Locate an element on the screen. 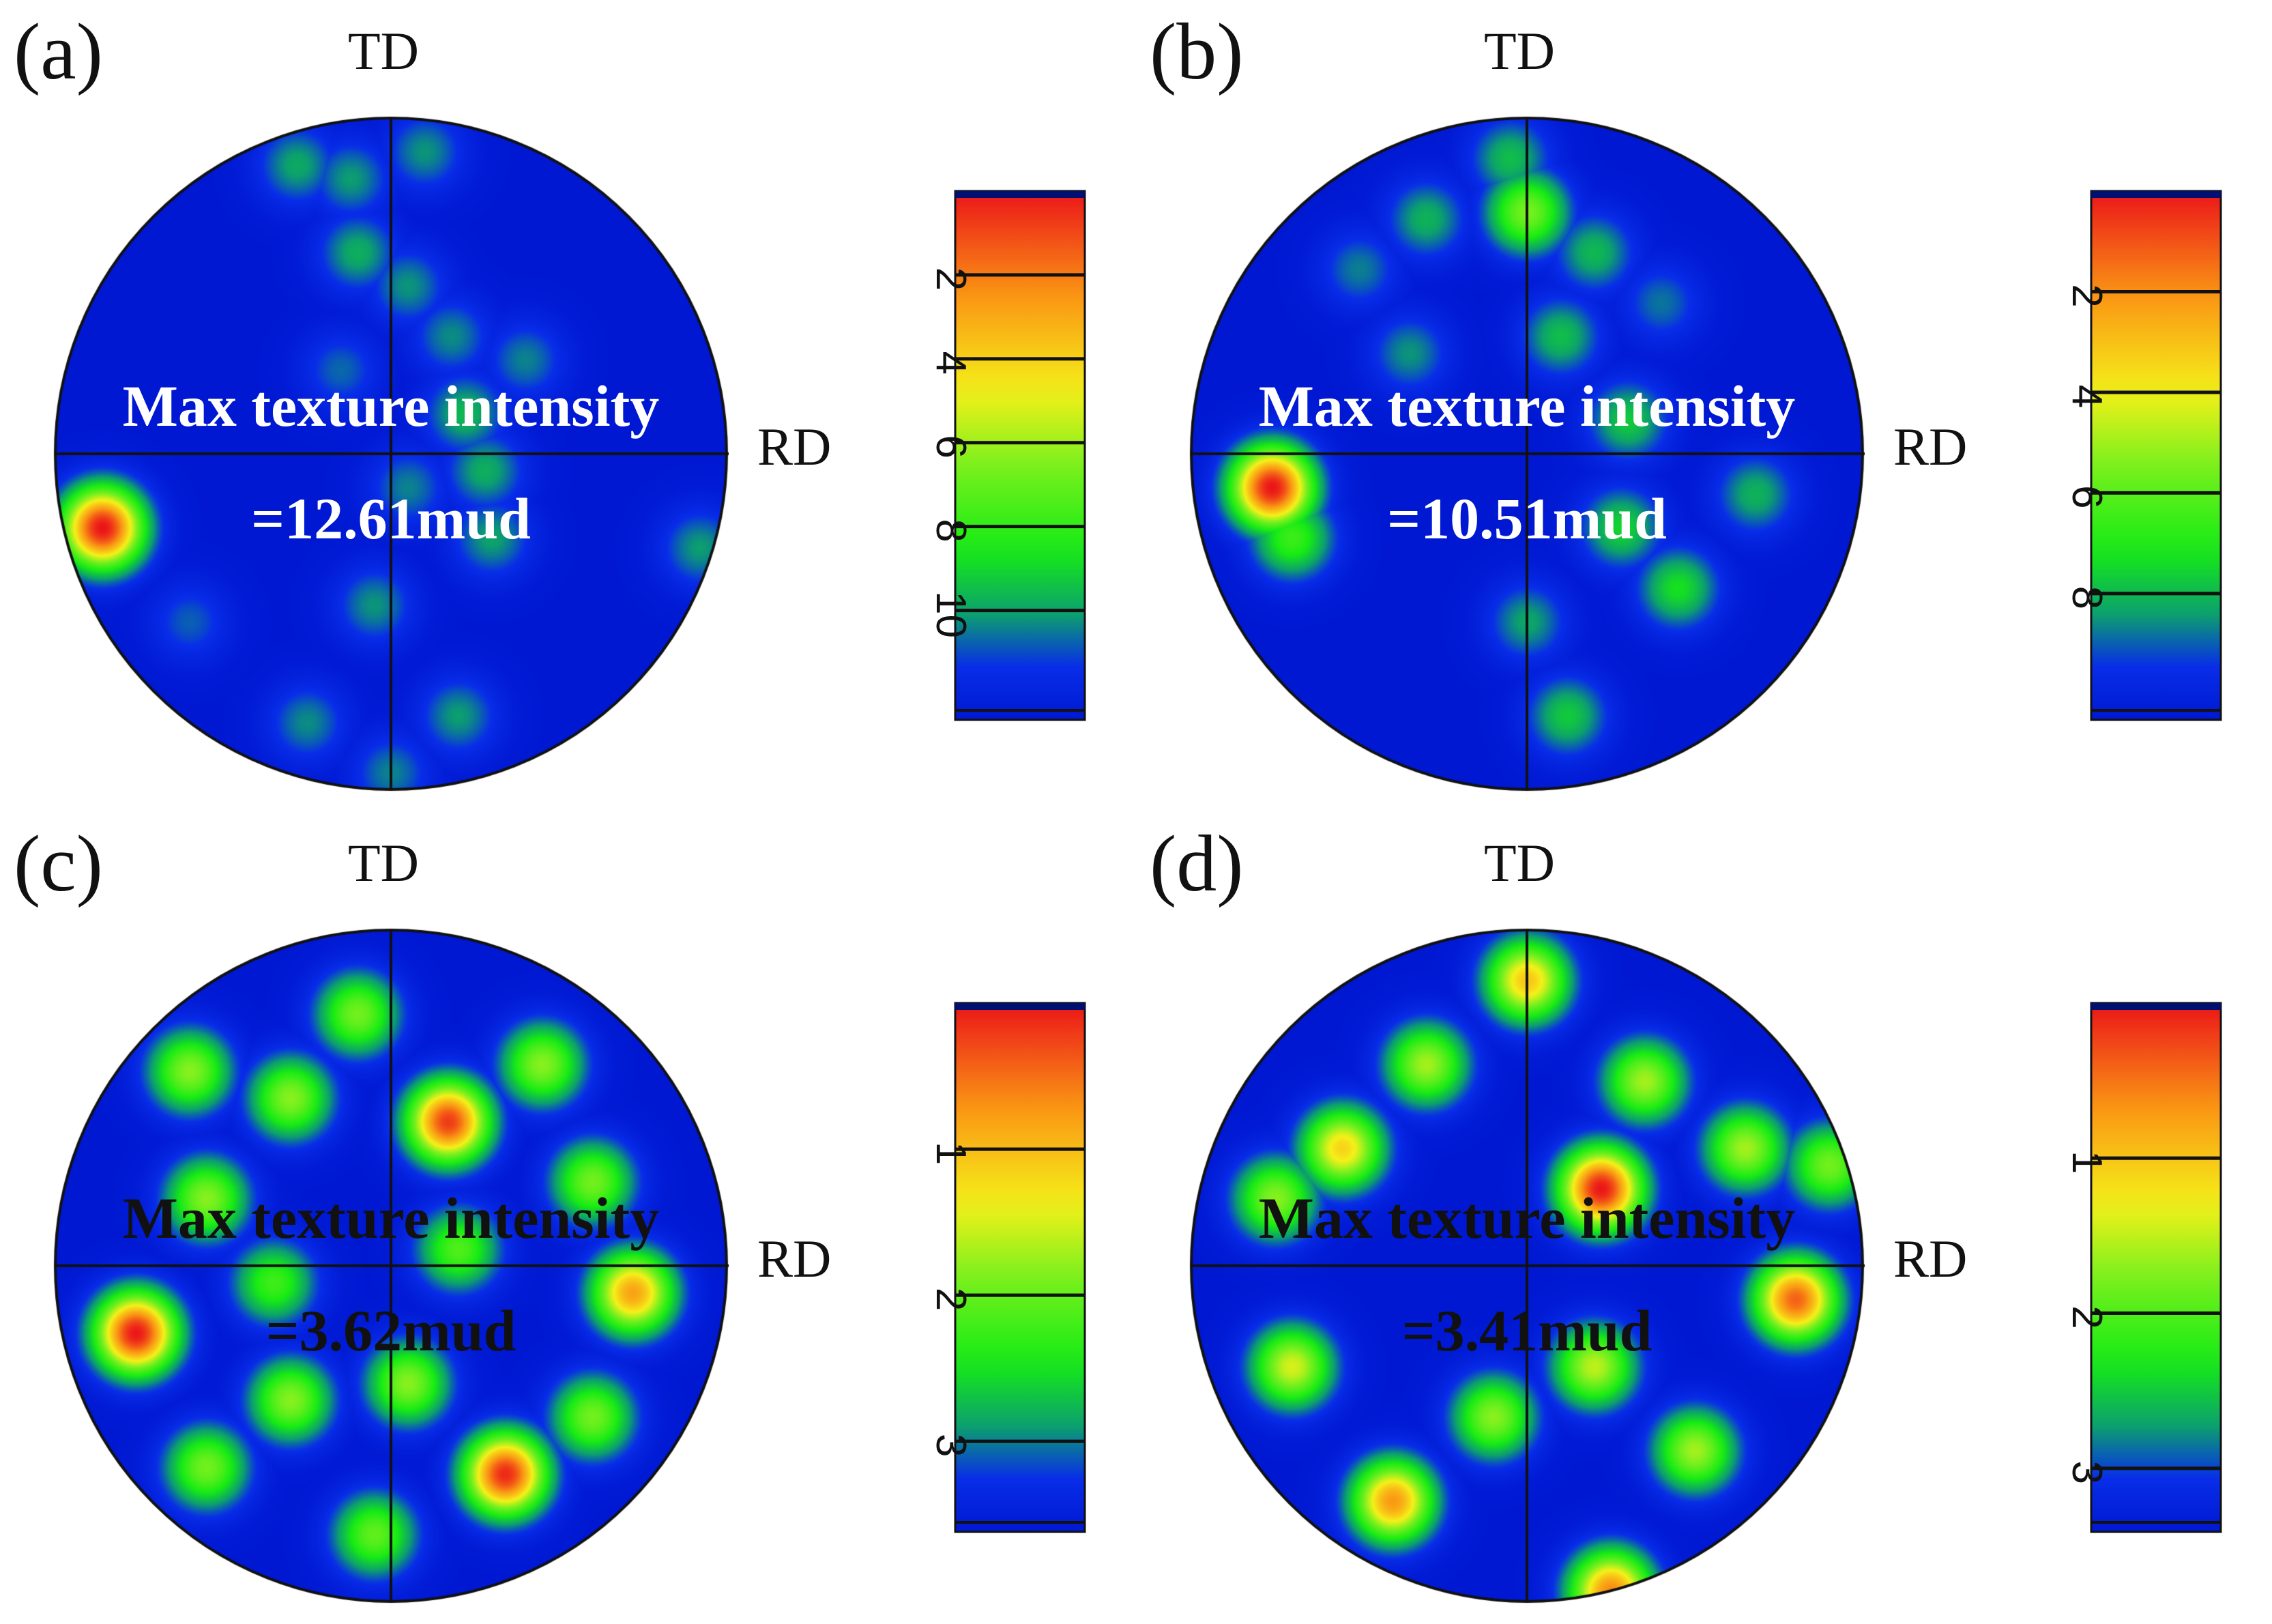  panel-label: (d) is located at coordinates (1197, 863).